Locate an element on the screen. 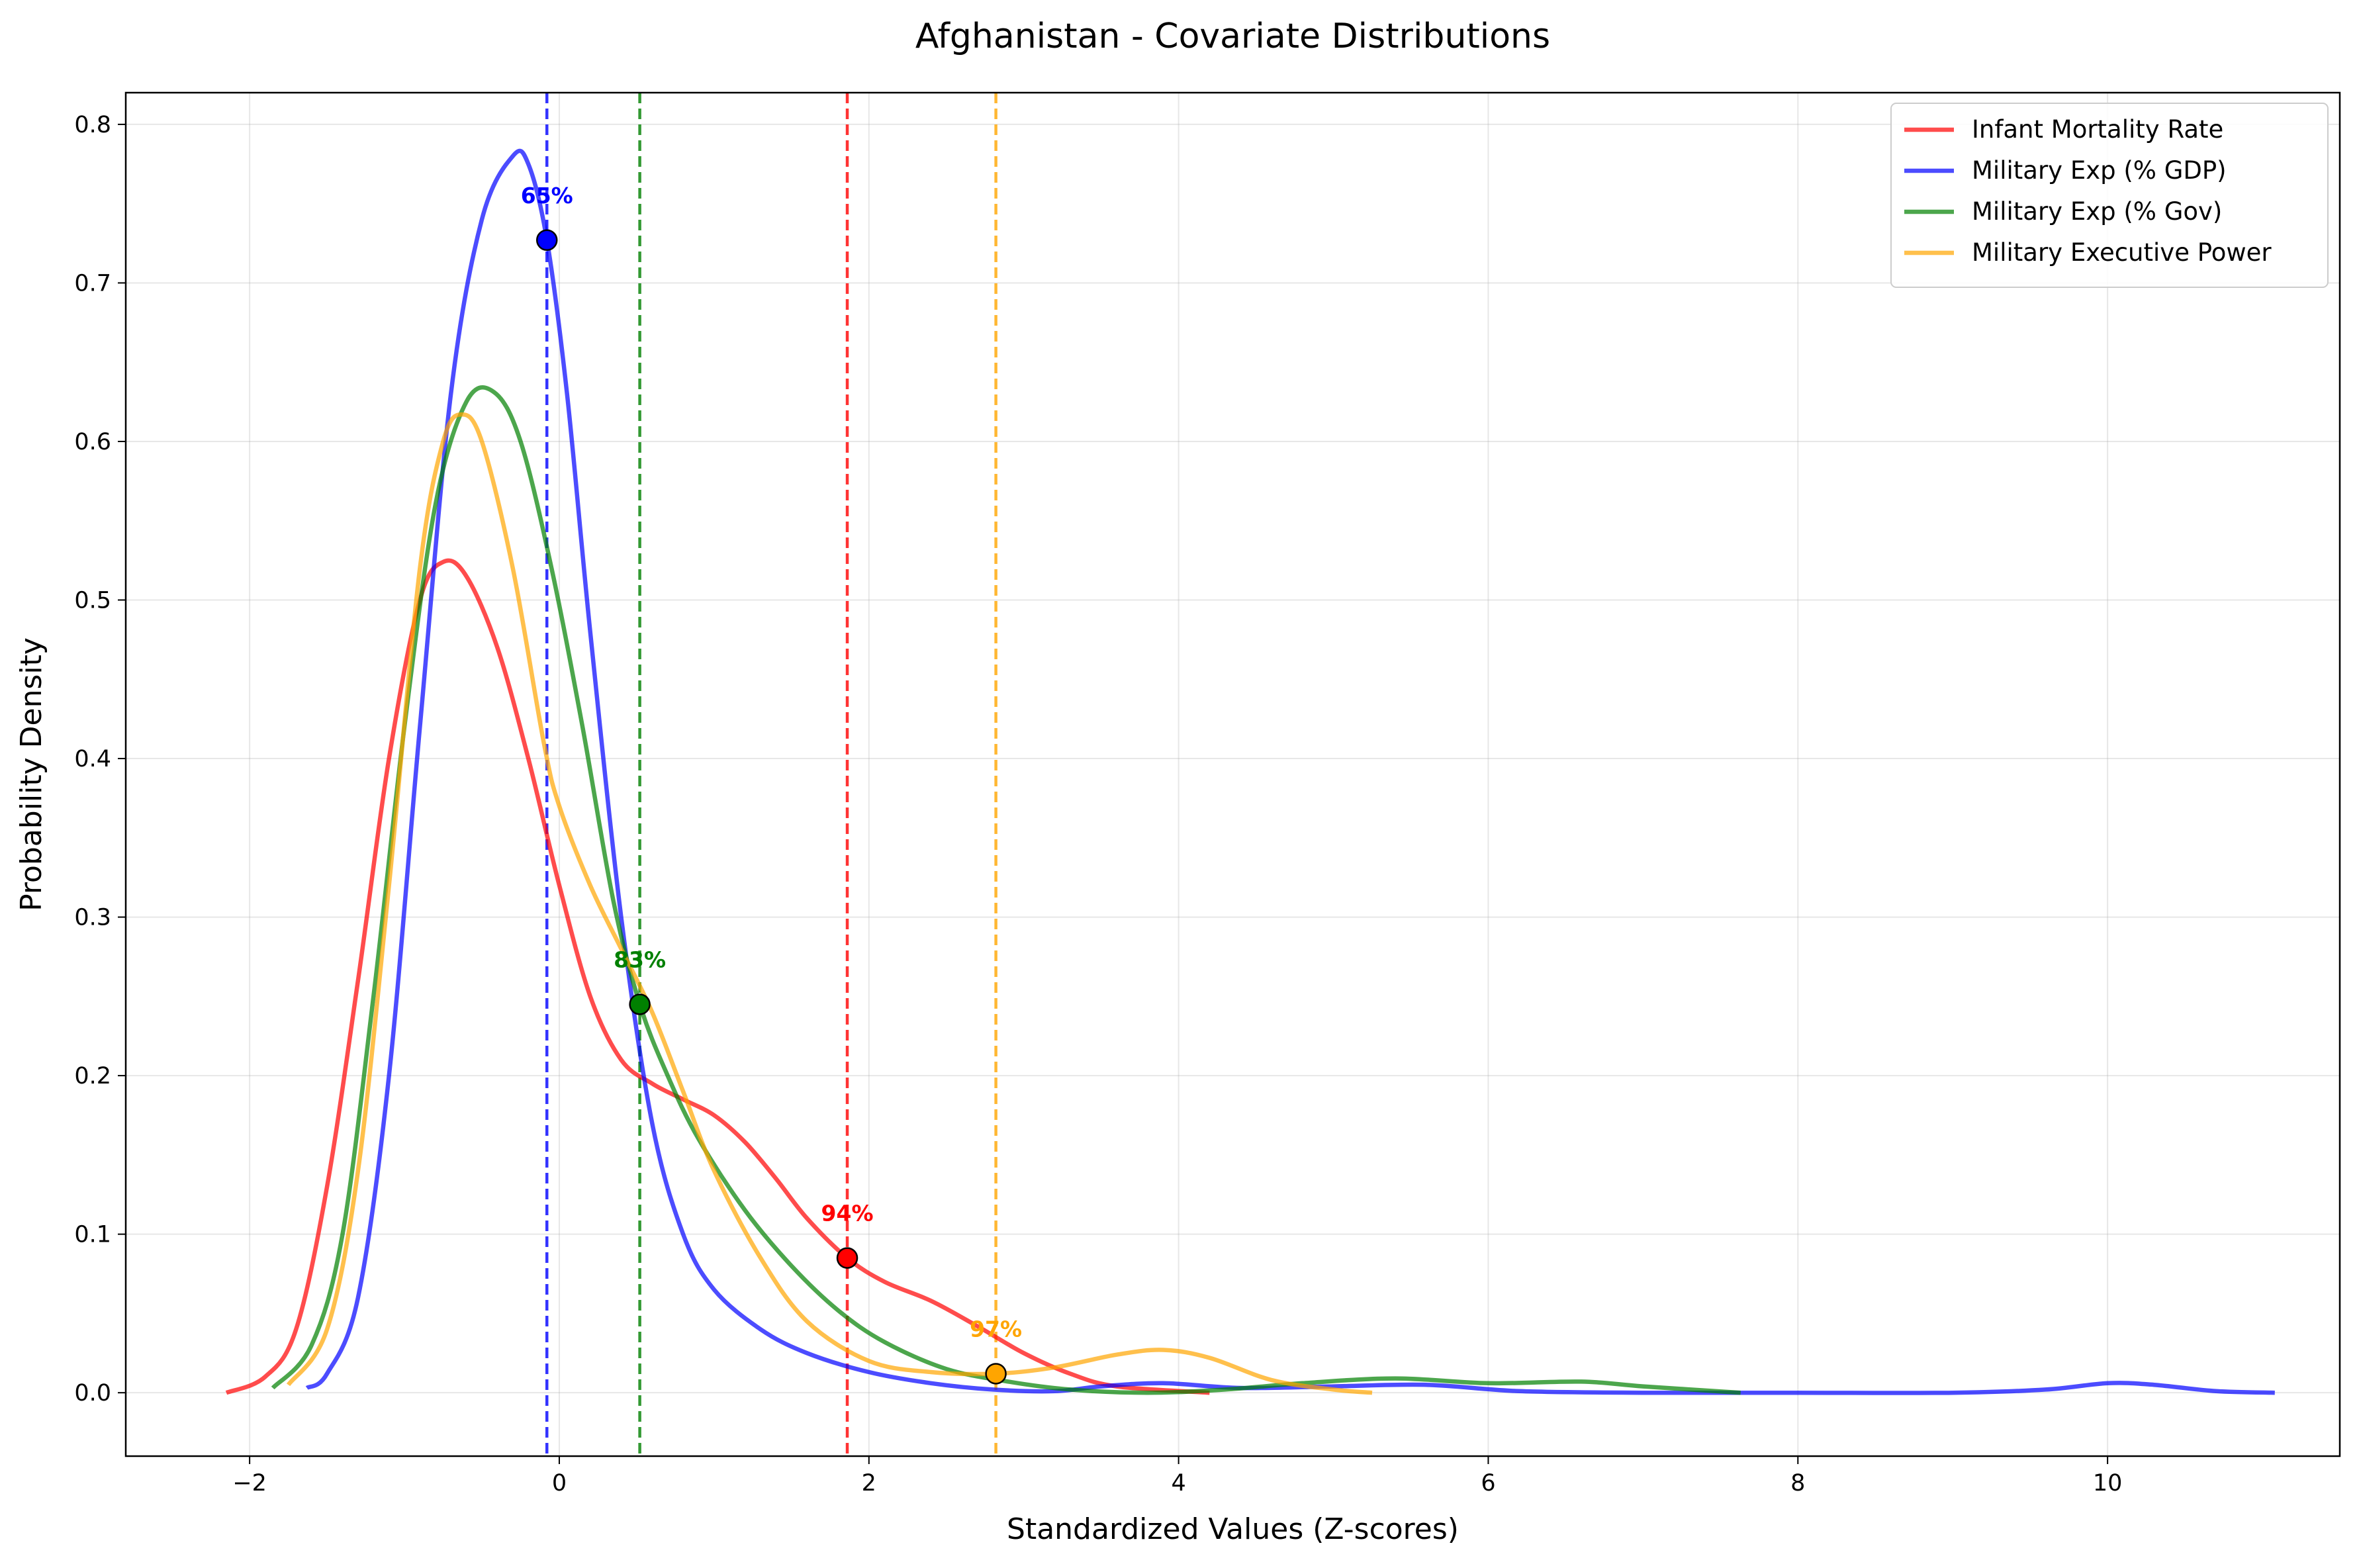  legend-label-3: Military Executive Power is located at coordinates (2122, 252).